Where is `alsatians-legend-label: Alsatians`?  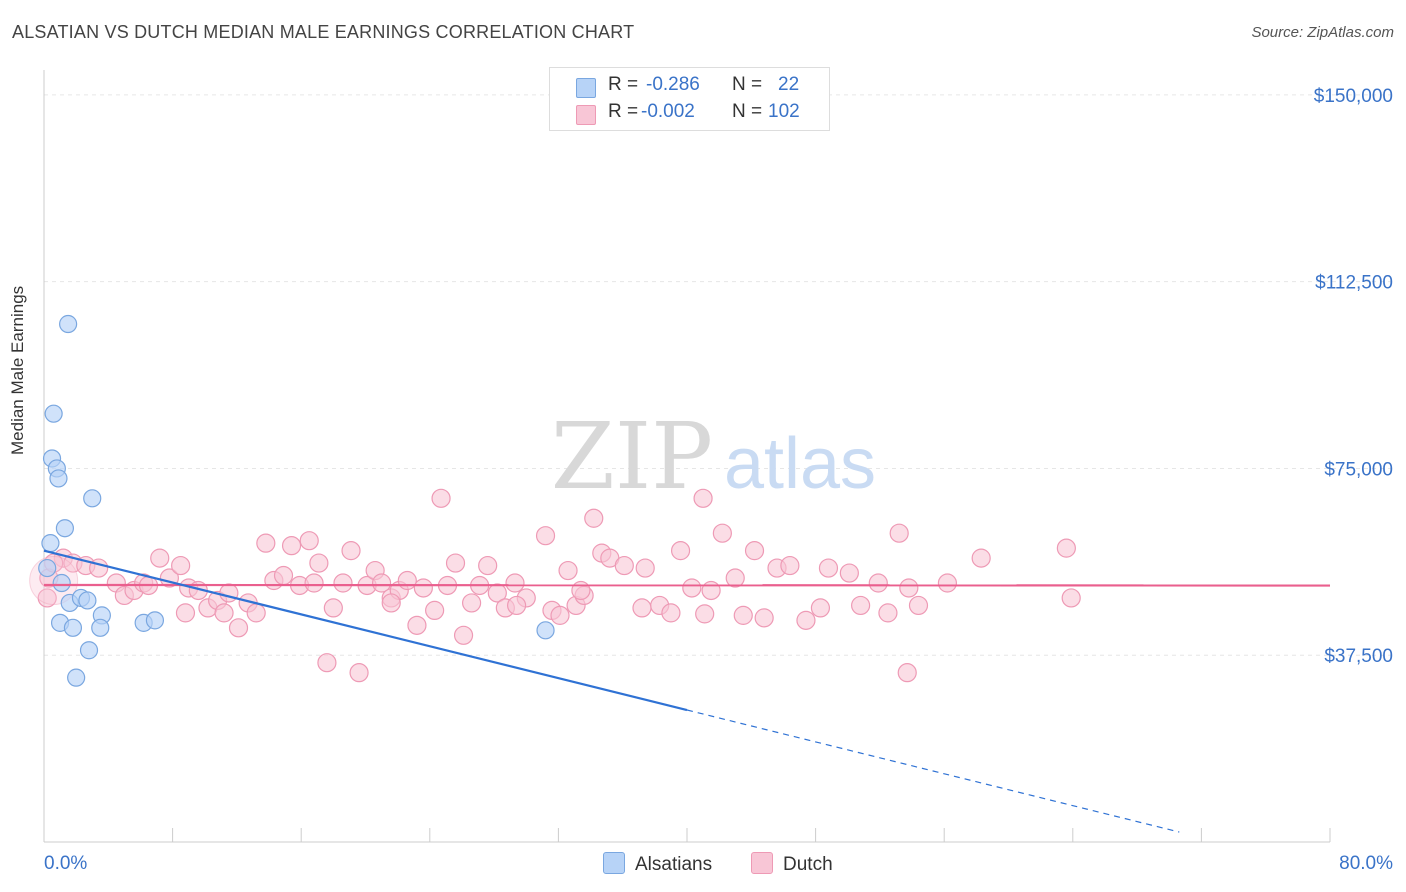 alsatians-legend-label: Alsatians is located at coordinates (674, 864).